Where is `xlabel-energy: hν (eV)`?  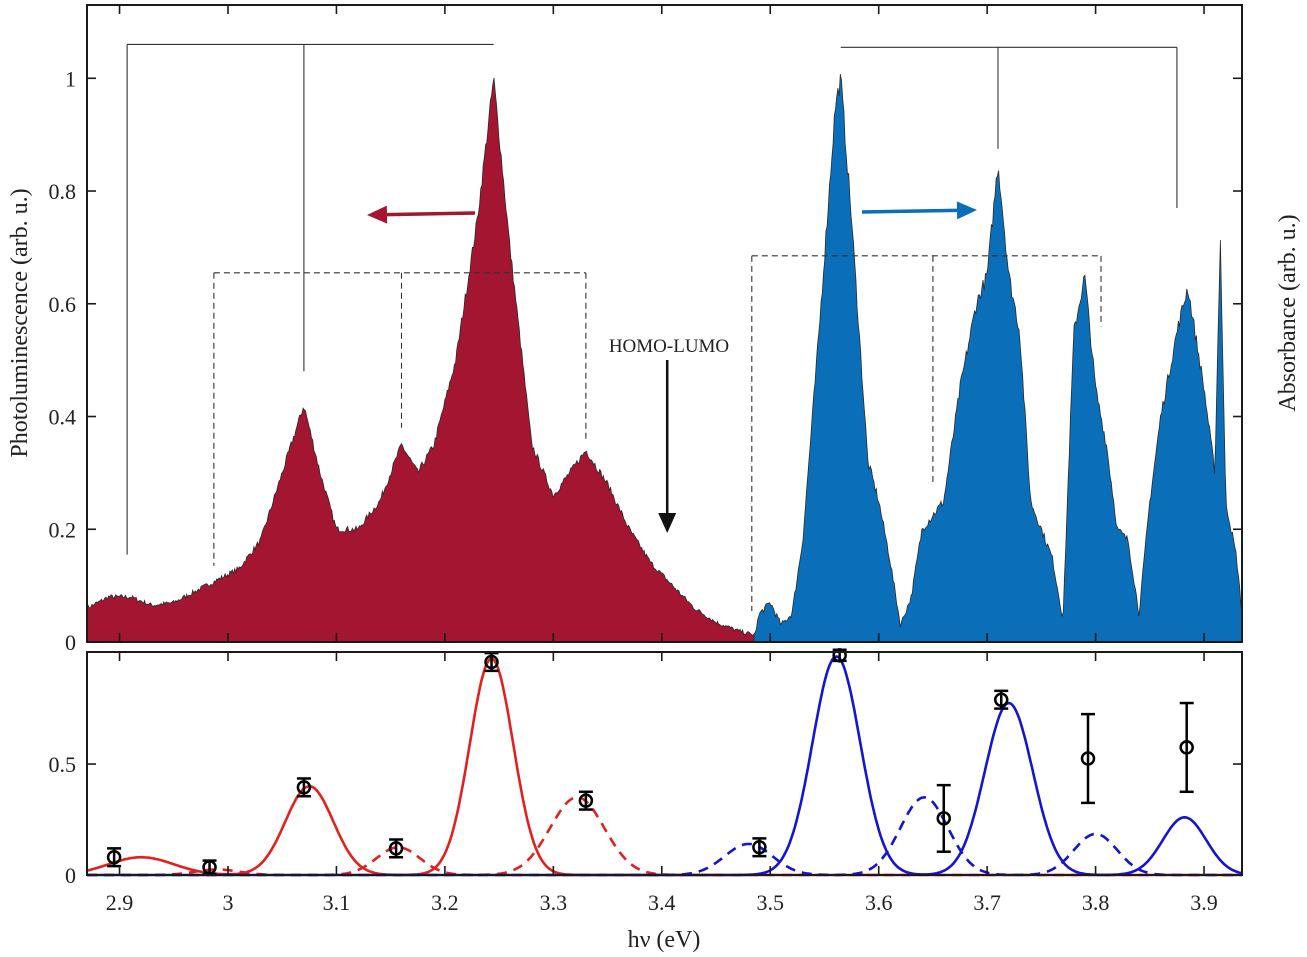
xlabel-energy: hν (eV) is located at coordinates (664, 940).